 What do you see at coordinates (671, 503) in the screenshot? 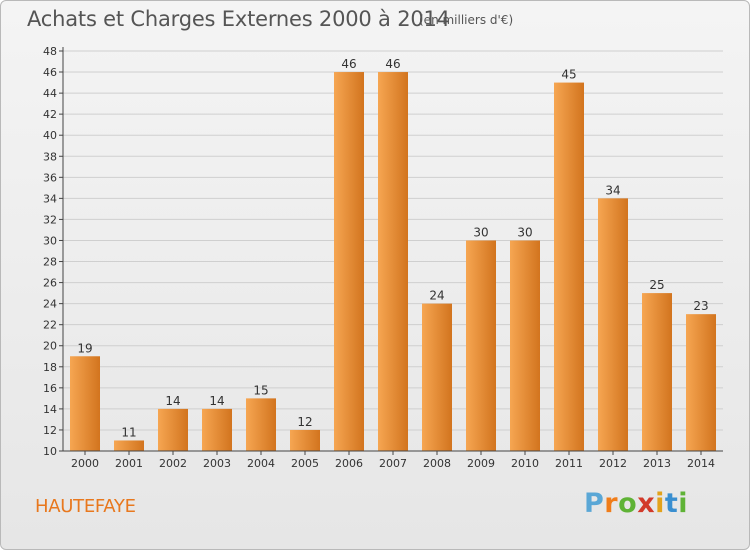
I see `logo-letter: t` at bounding box center [671, 503].